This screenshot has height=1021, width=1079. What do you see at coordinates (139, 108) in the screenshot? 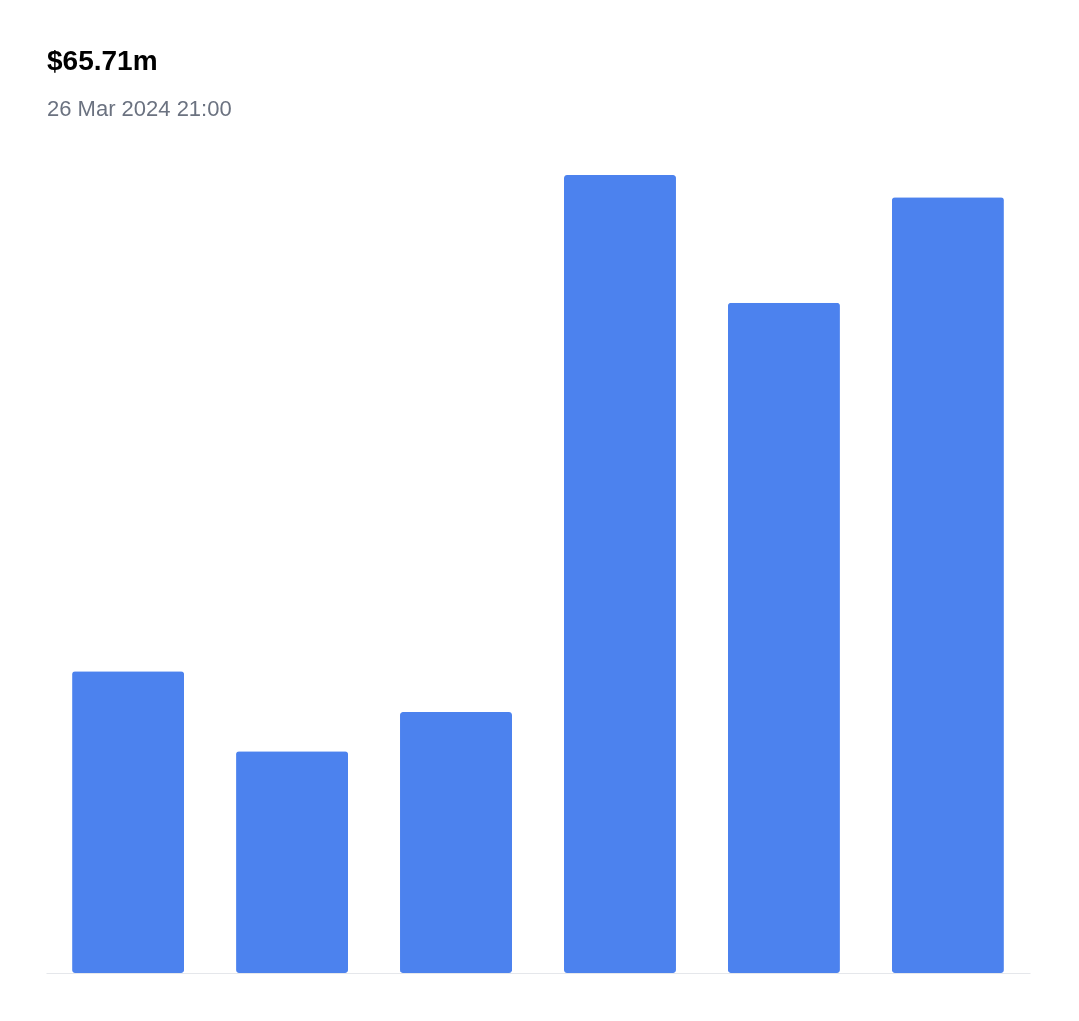
I see `chart-subtitle: 26 Mar 2024 21:00` at bounding box center [139, 108].